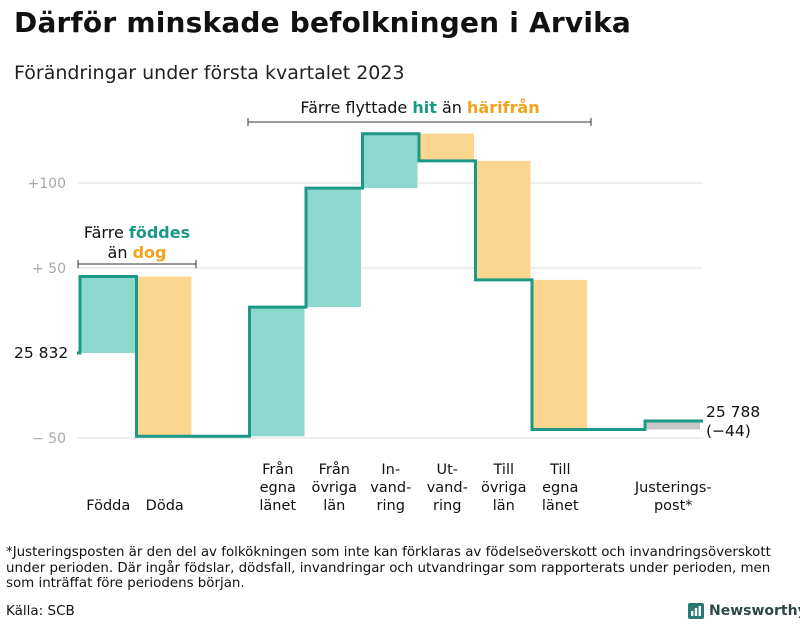 This screenshot has width=800, height=625. I want to click on chart-title: Därför minskade befolkningen i Arvika, so click(323, 22).